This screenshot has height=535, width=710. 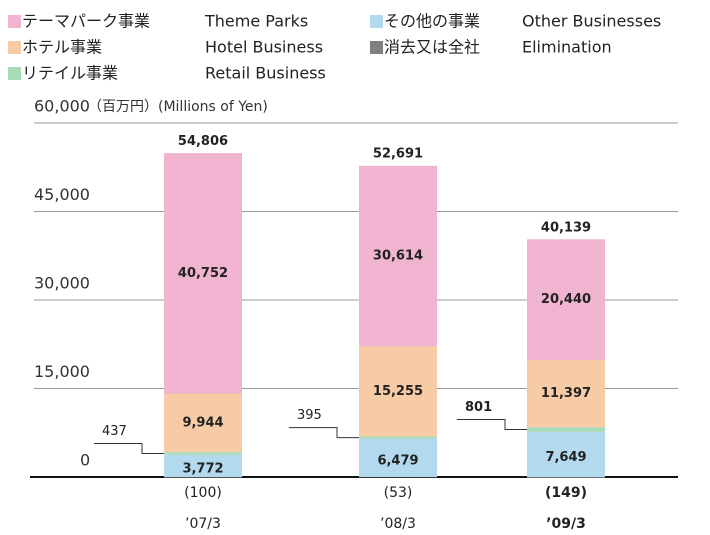 I want to click on value-label: 11,397, so click(x=566, y=393).